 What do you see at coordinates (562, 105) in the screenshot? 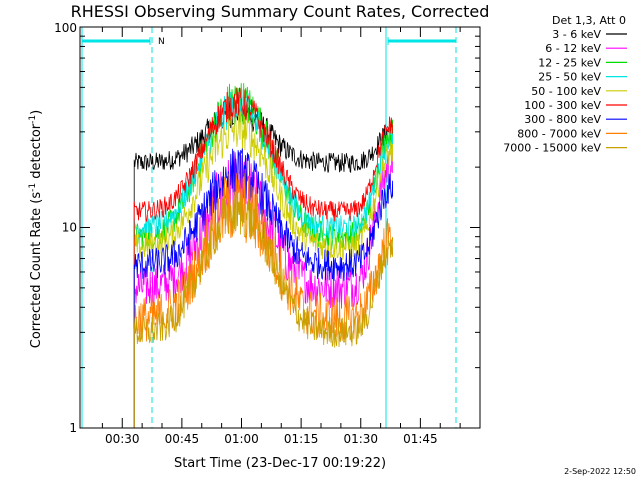
I see `legend-label-5: 100 - 300 keV` at bounding box center [562, 105].